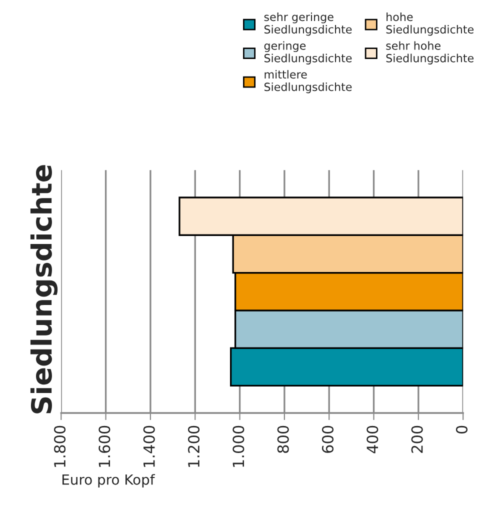 This screenshot has width=489, height=508. I want to click on legend-label: sehr geringe Siedlungsdichte, so click(308, 24).